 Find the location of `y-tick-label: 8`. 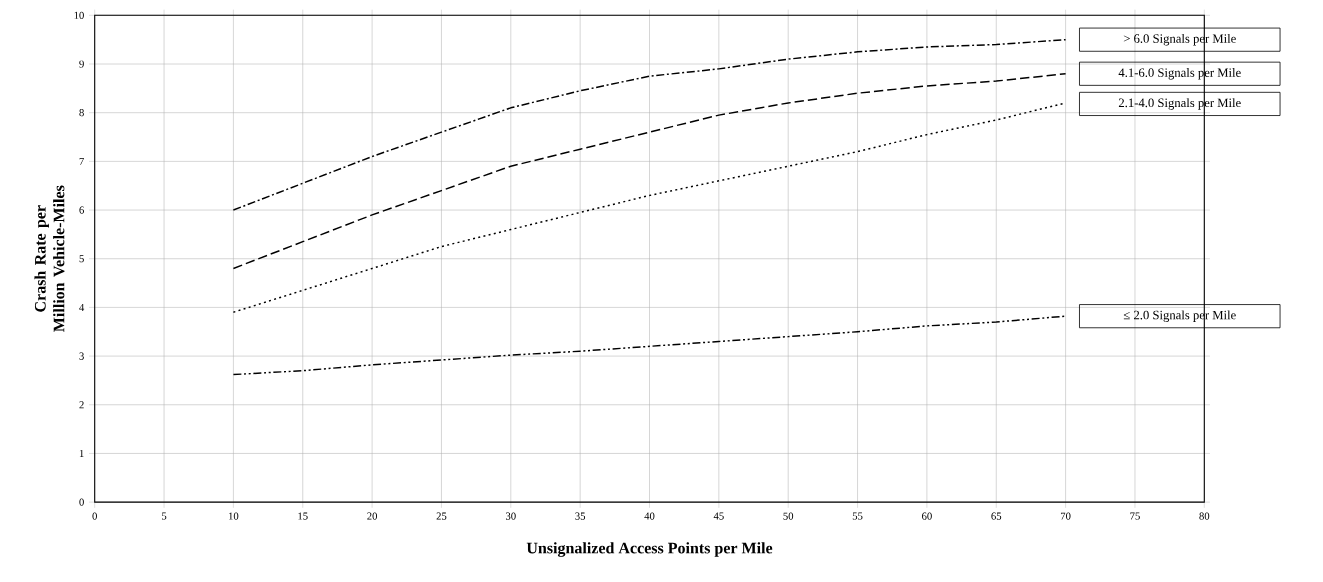

y-tick-label: 8 is located at coordinates (81, 113).